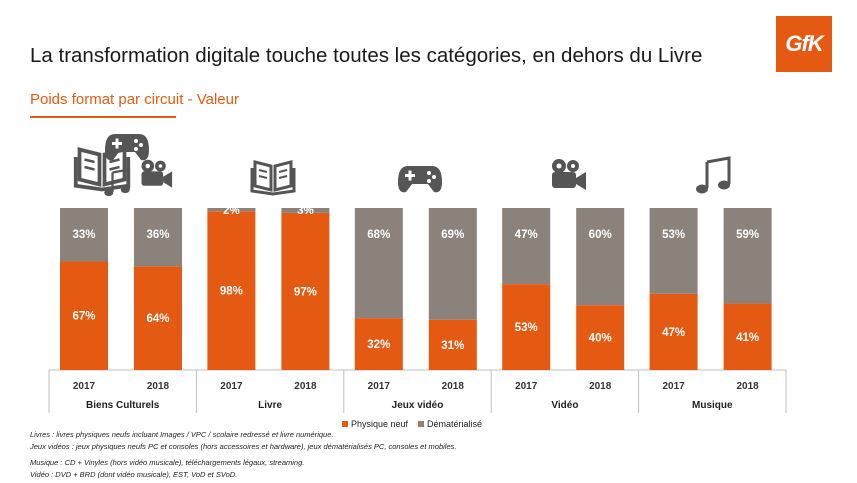  I want to click on data-label-physique: 53%, so click(526, 328).